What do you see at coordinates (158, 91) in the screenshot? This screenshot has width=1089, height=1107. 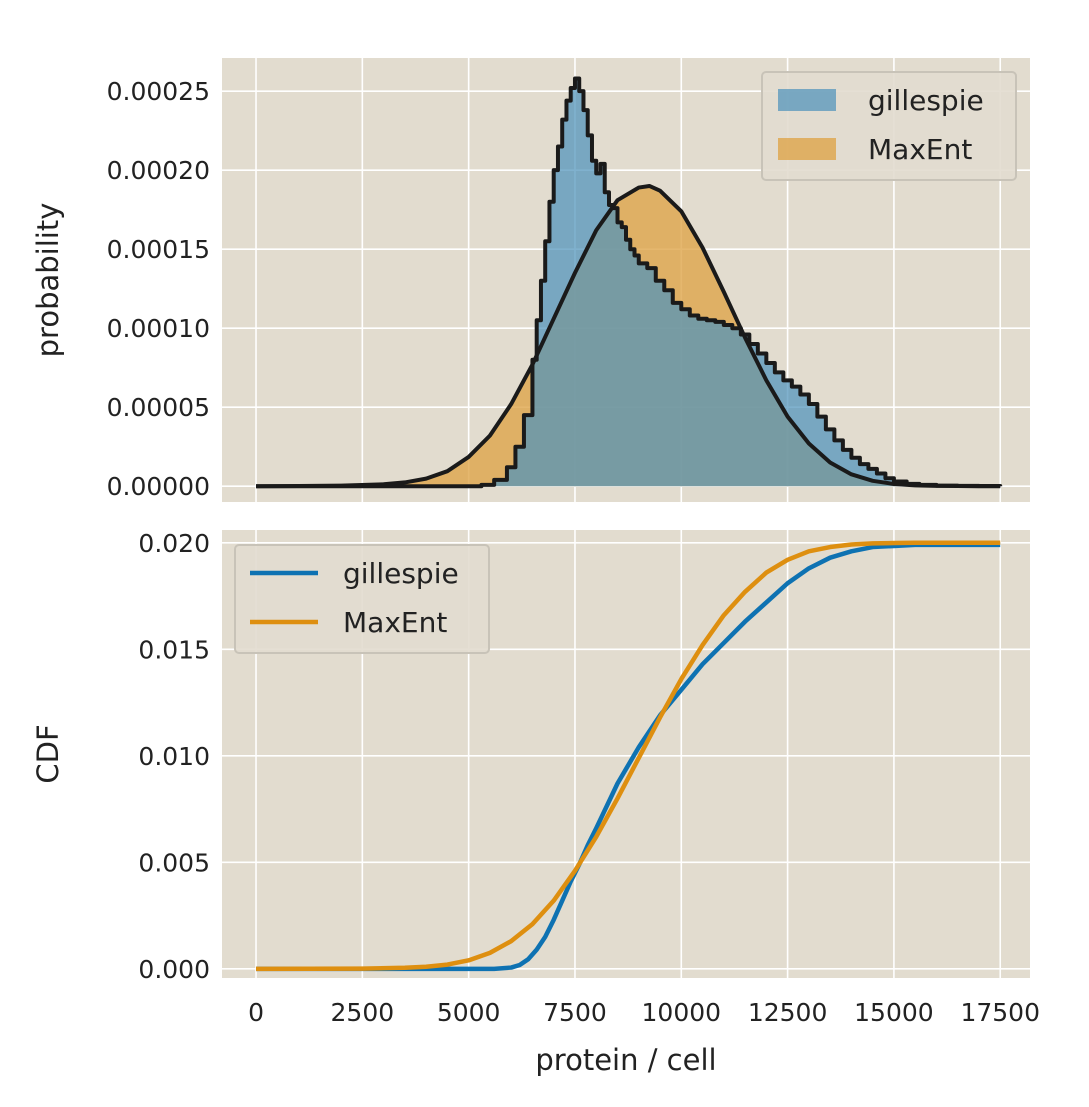 I see `y-tick-label: 0.00025` at bounding box center [158, 91].